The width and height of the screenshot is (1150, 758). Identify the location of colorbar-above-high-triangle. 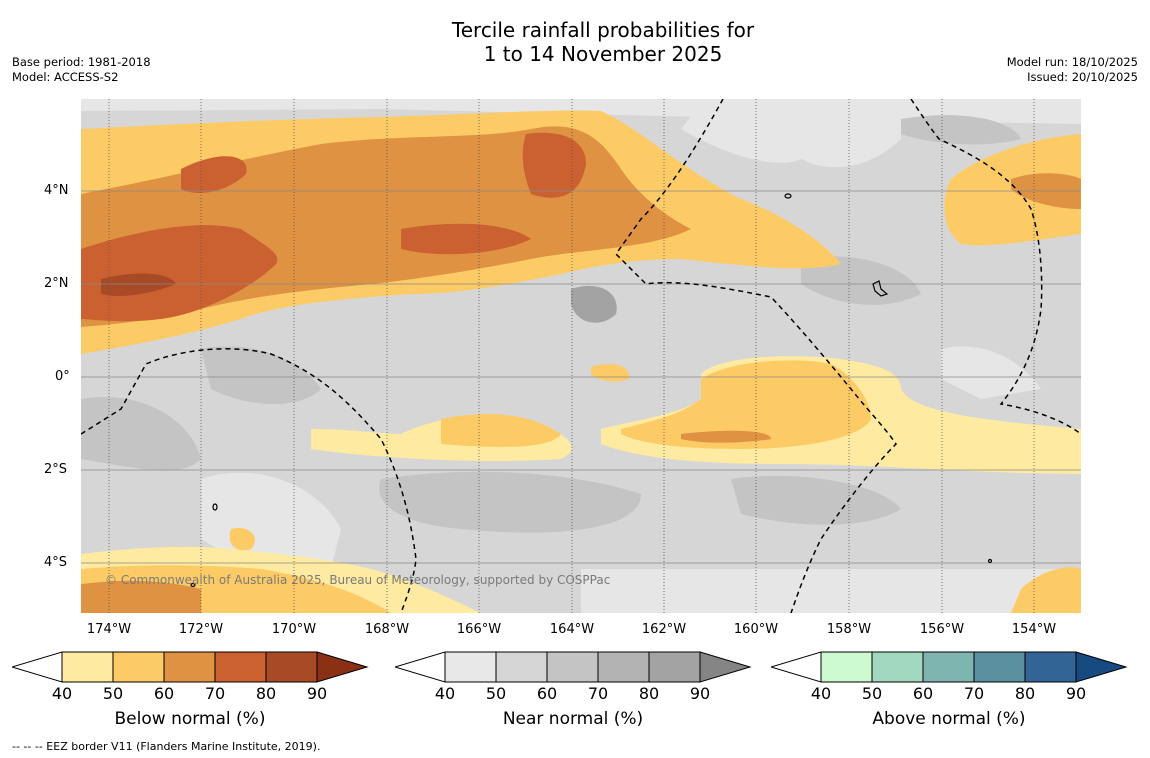
(1101, 667).